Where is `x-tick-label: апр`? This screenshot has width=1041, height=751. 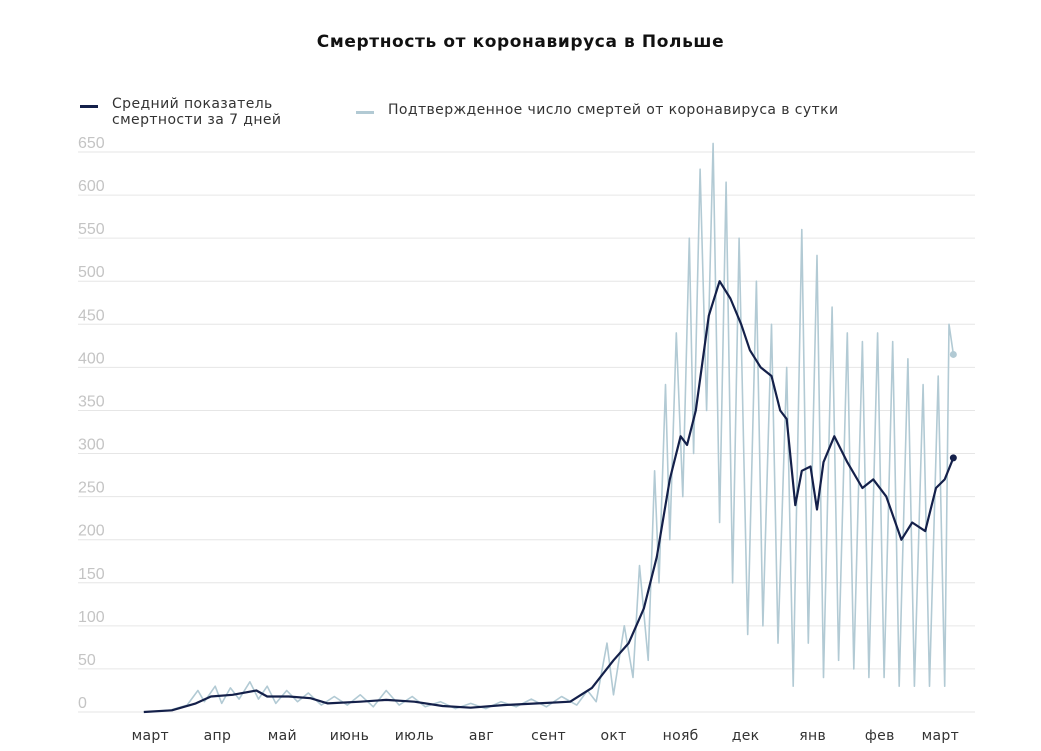 x-tick-label: апр is located at coordinates (218, 736).